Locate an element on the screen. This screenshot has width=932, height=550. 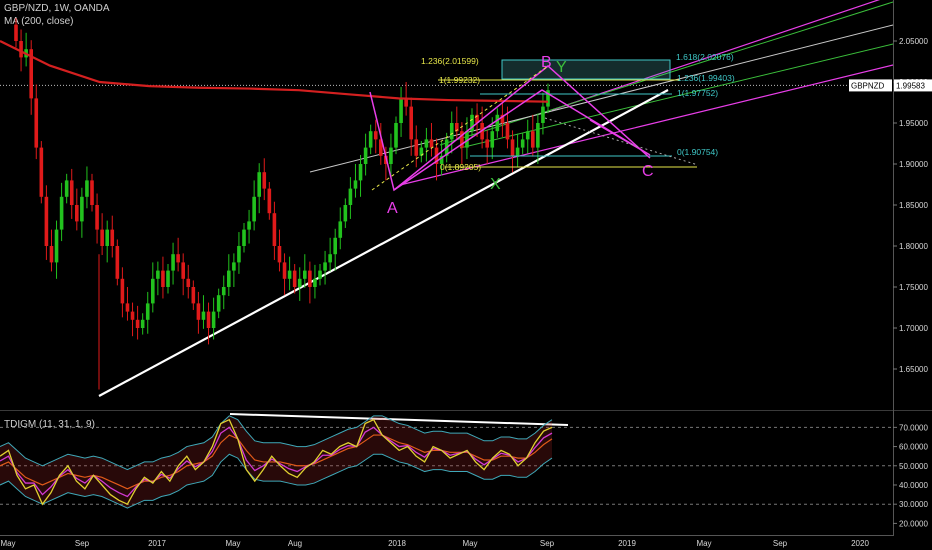
fib-label: 1.236(2.01599) is located at coordinates (450, 61).